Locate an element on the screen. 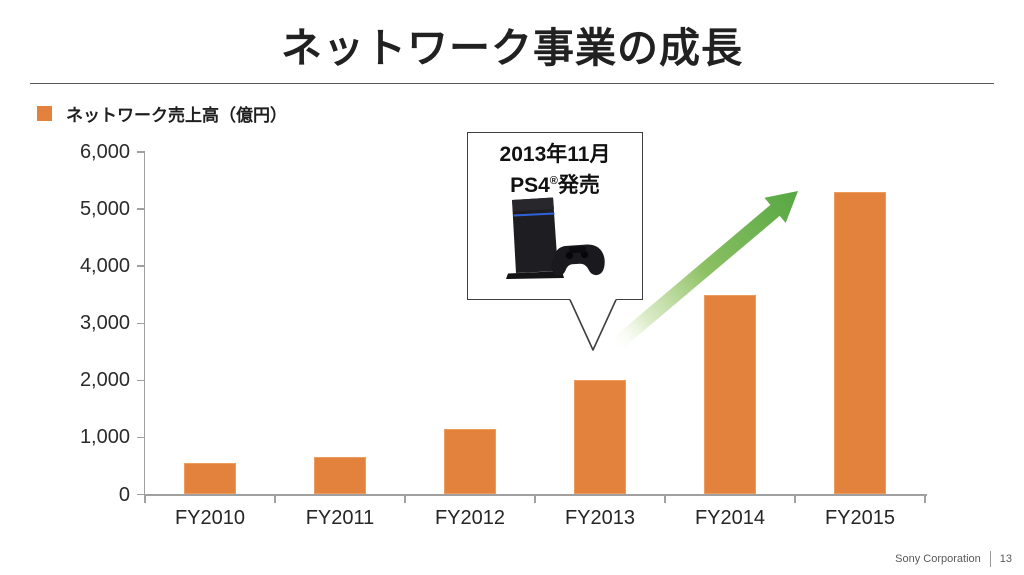  x-axis-label-fy2013: FY2013 is located at coordinates (600, 518).